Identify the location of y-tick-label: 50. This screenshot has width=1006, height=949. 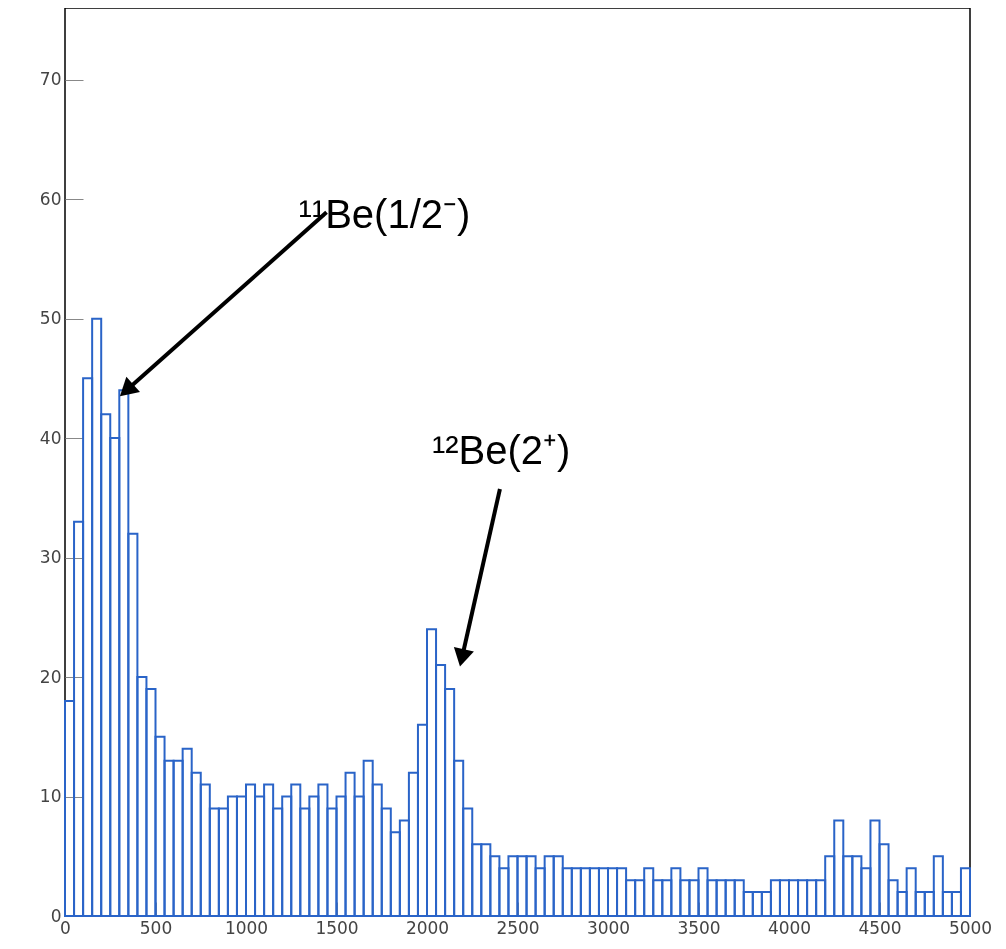
(50, 318).